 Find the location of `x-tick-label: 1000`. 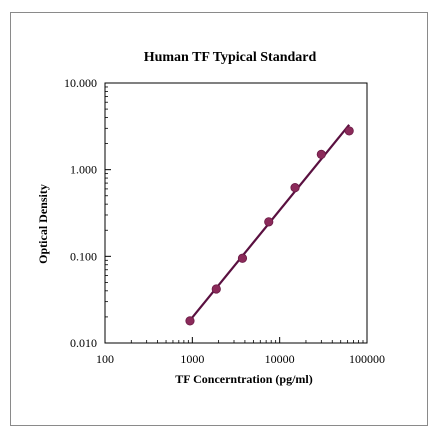

x-tick-label: 1000 is located at coordinates (192, 359).